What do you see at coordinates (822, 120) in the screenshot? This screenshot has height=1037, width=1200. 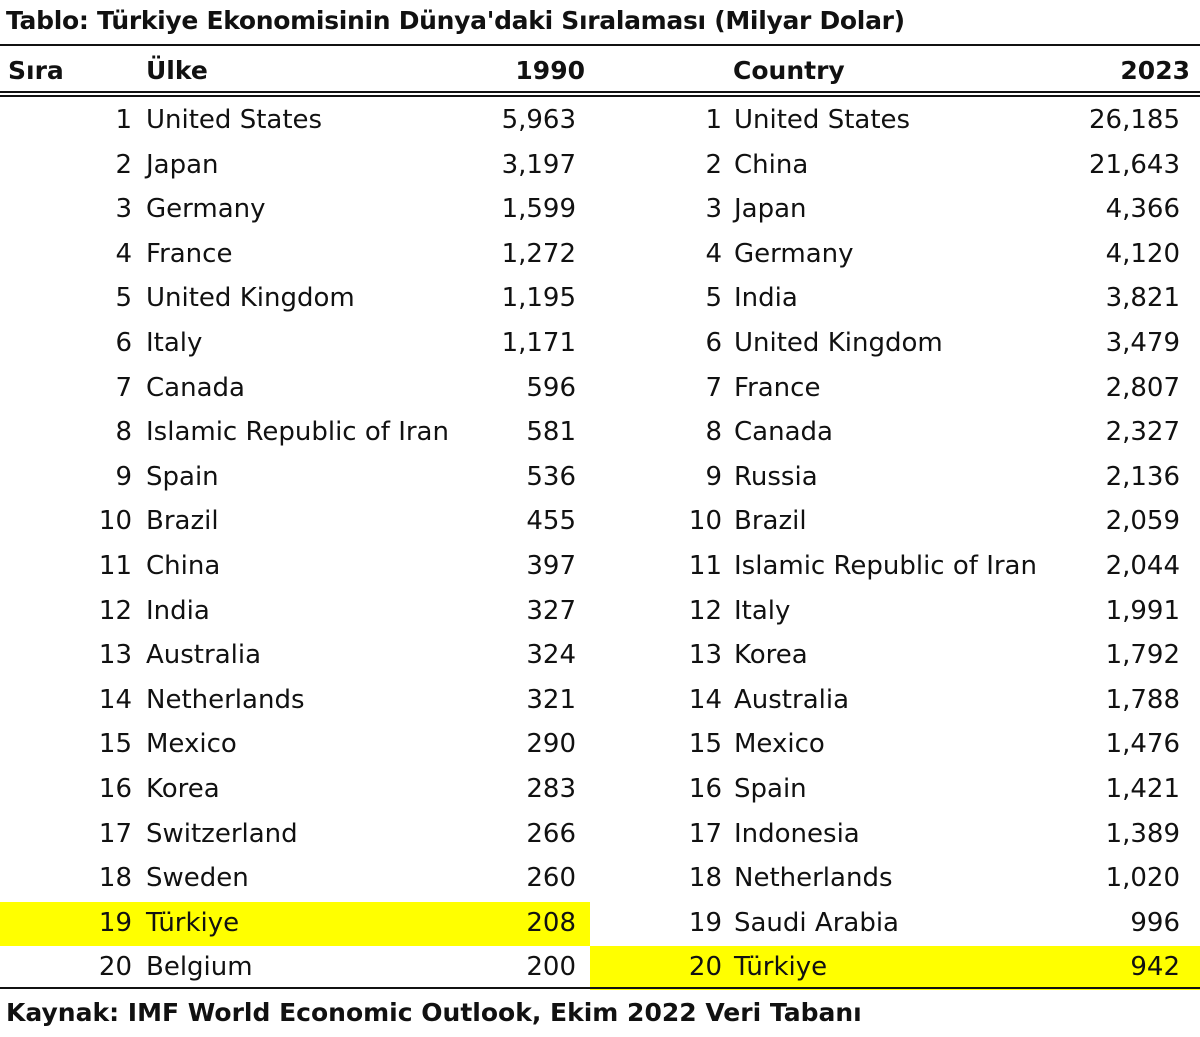 I see `country-cell-2023: United States` at bounding box center [822, 120].